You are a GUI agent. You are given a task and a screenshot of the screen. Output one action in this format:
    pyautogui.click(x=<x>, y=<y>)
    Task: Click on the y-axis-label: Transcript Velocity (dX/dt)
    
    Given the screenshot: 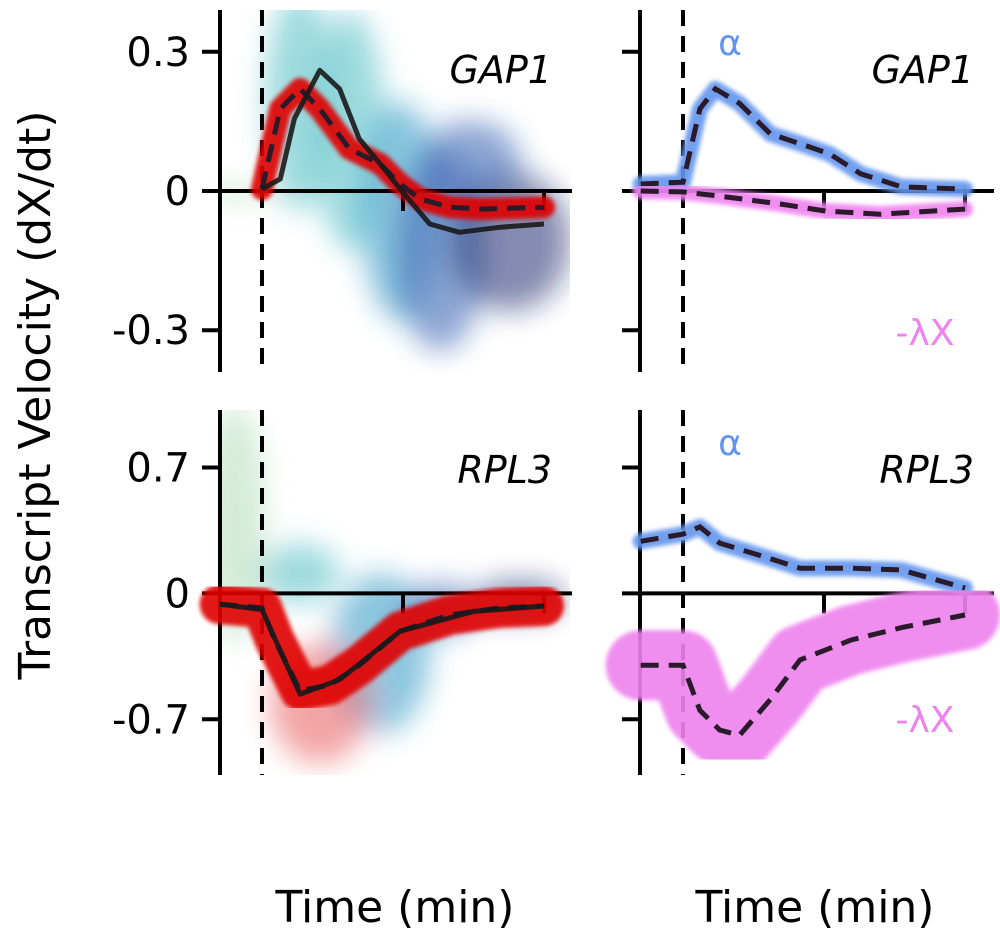 What is the action you would take?
    pyautogui.click(x=35, y=396)
    